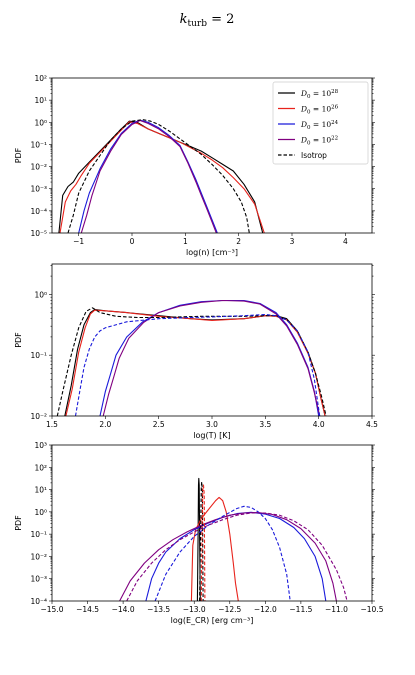  Describe the element at coordinates (132, 241) in the screenshot. I see `x-tick-label: 0` at that location.